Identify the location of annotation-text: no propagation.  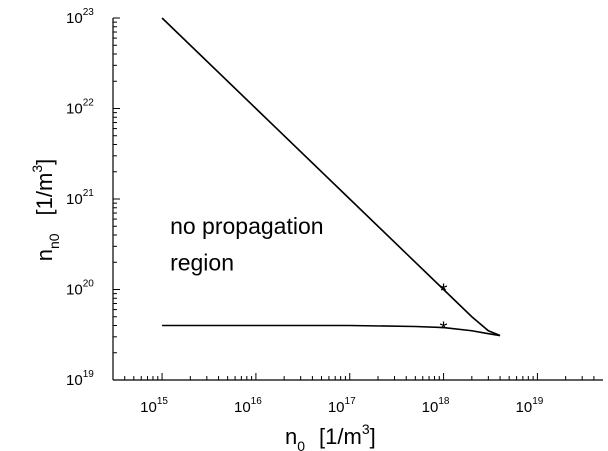
(246, 226).